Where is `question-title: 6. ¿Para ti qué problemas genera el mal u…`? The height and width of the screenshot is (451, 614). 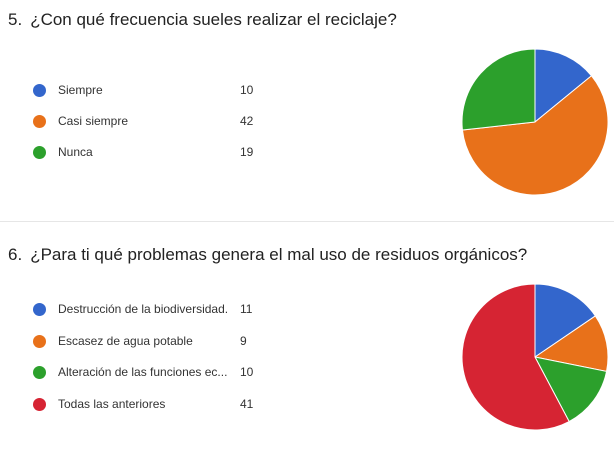
question-title: 6. ¿Para ti qué problemas genera el mal u… is located at coordinates (267, 255).